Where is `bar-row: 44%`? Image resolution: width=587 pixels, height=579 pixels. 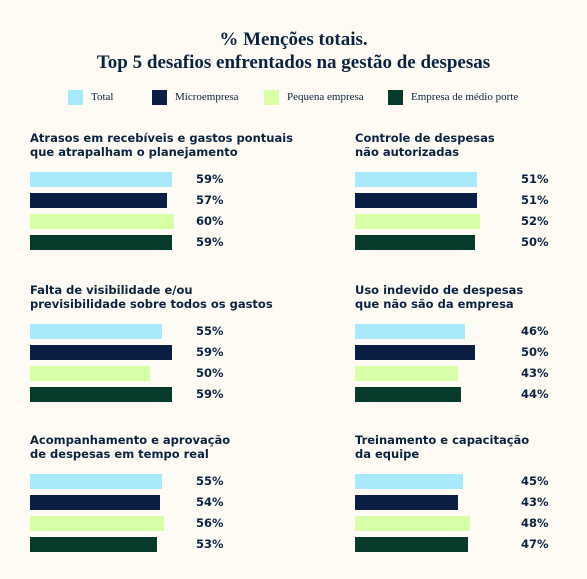 bar-row: 44% is located at coordinates (455, 394).